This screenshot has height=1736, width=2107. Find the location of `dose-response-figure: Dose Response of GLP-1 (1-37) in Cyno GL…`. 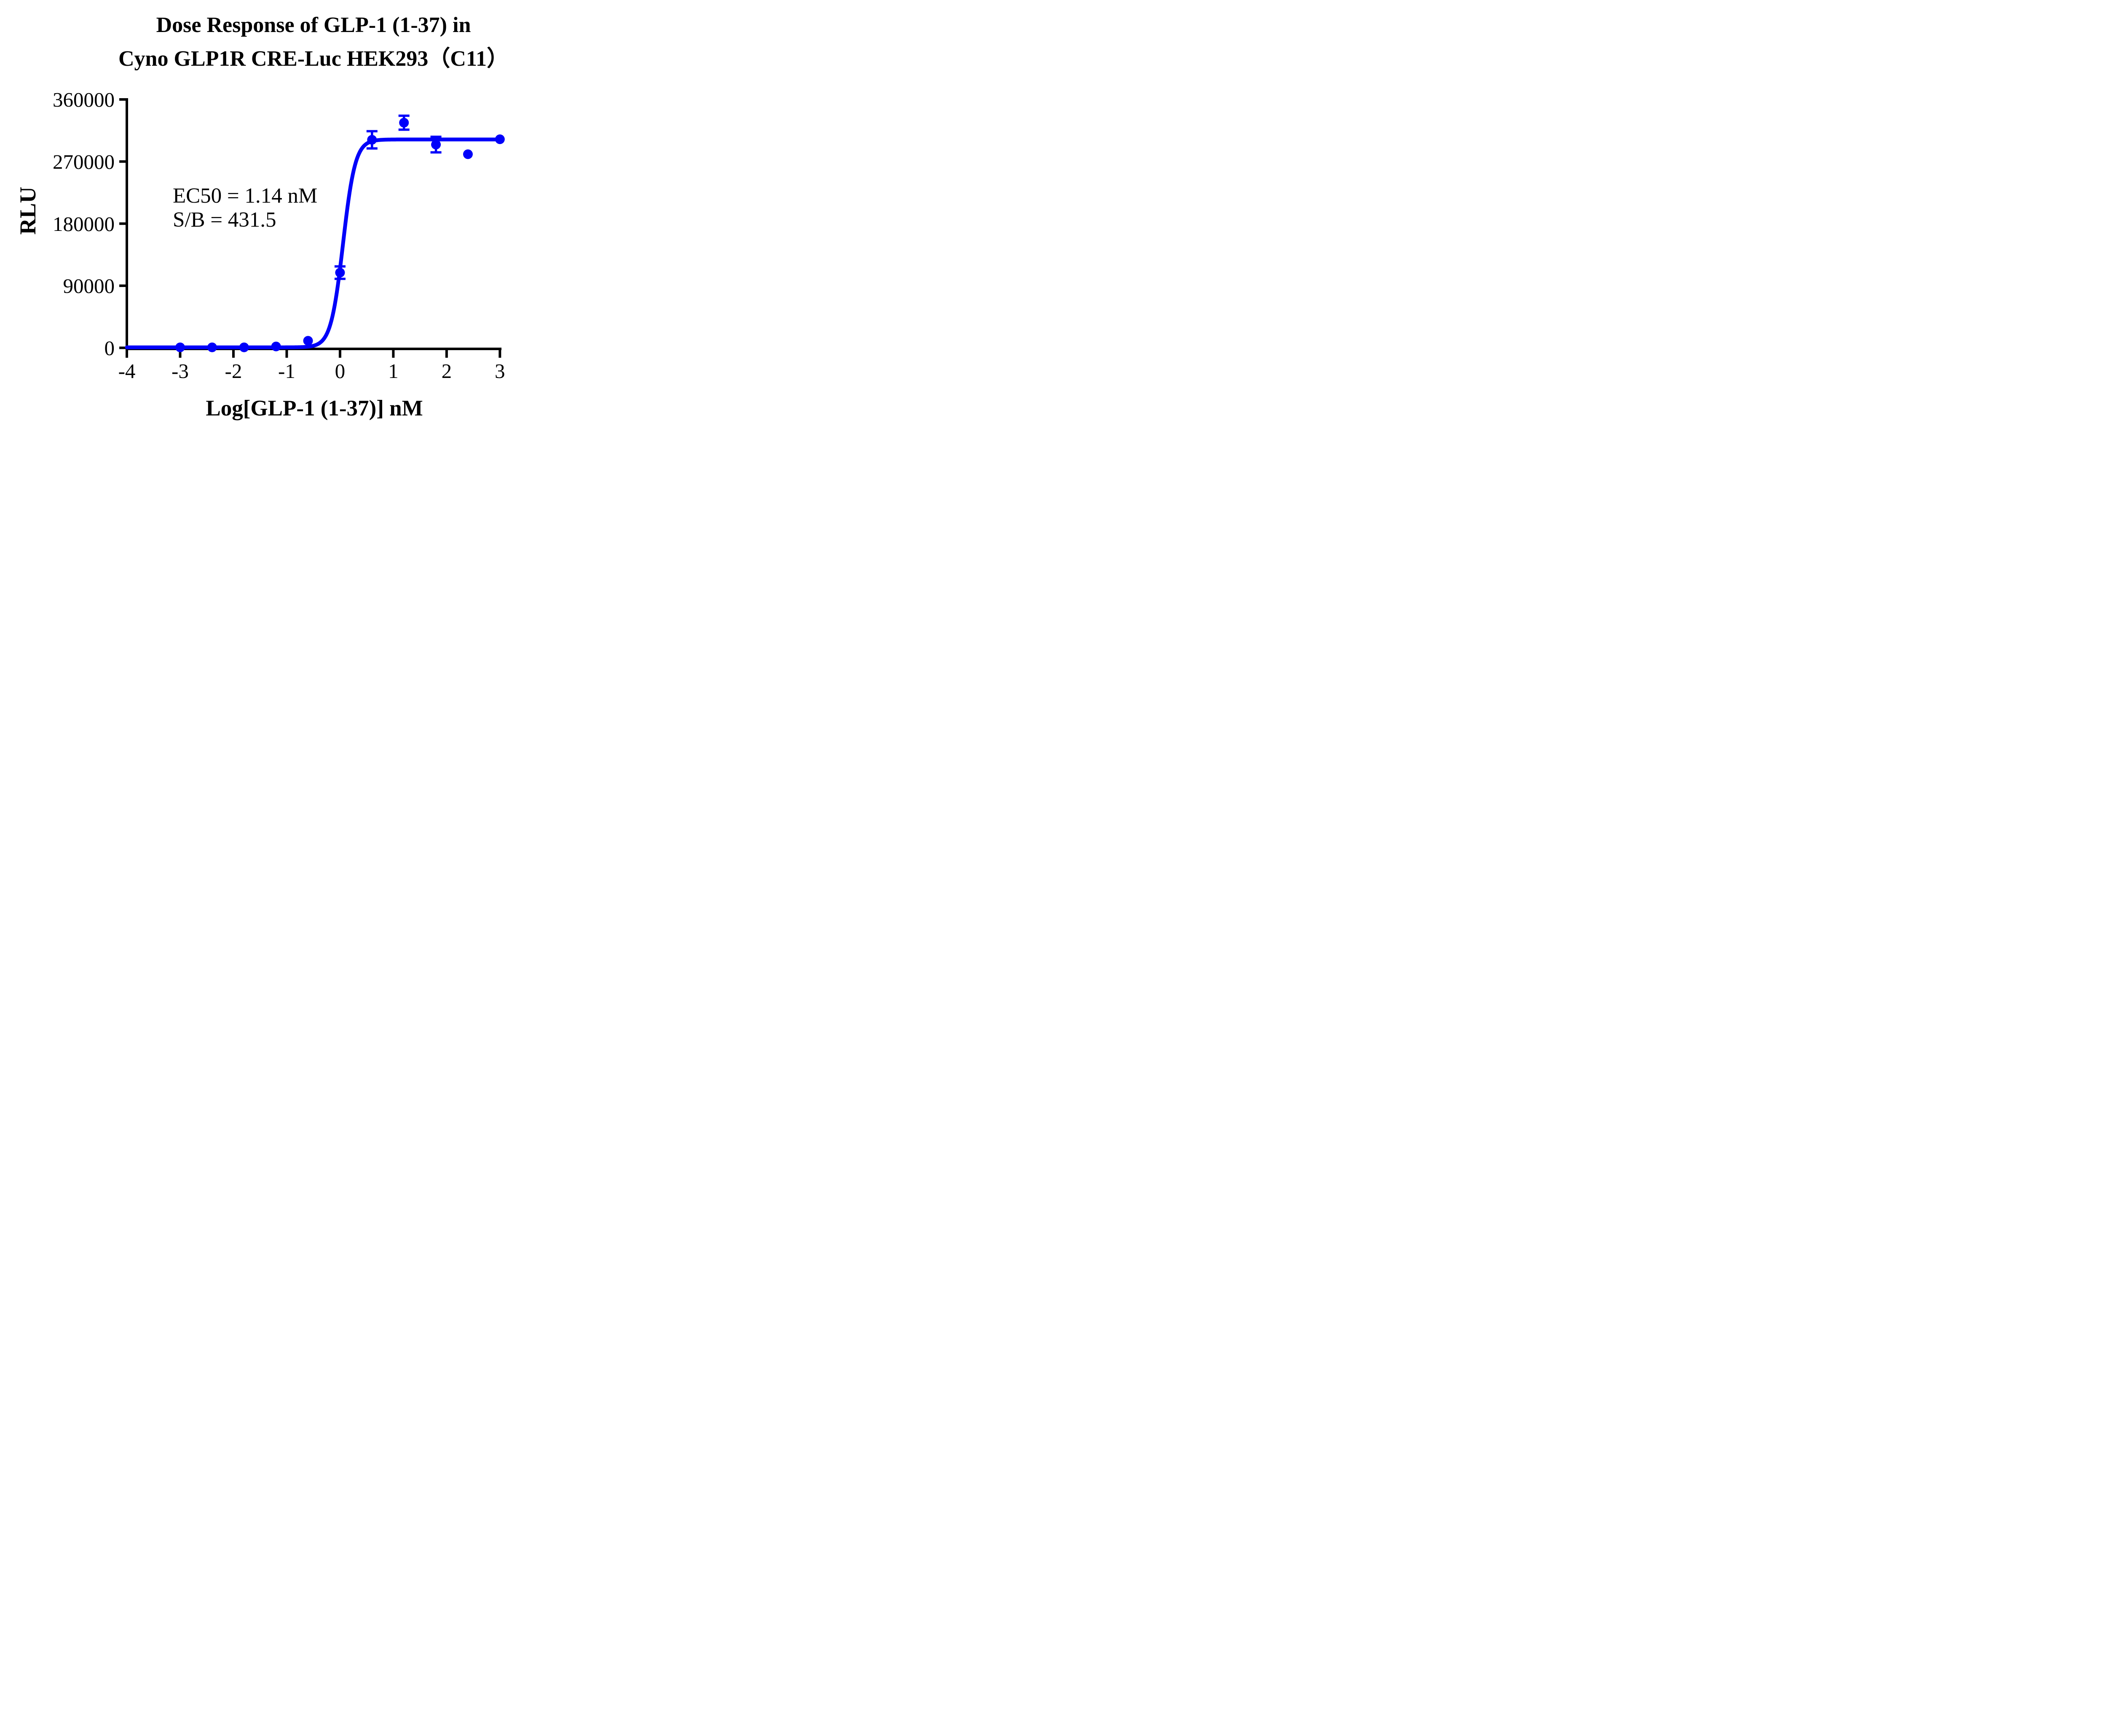

dose-response-figure: Dose Response of GLP-1 (1-37) in Cyno GL… is located at coordinates (280, 217).